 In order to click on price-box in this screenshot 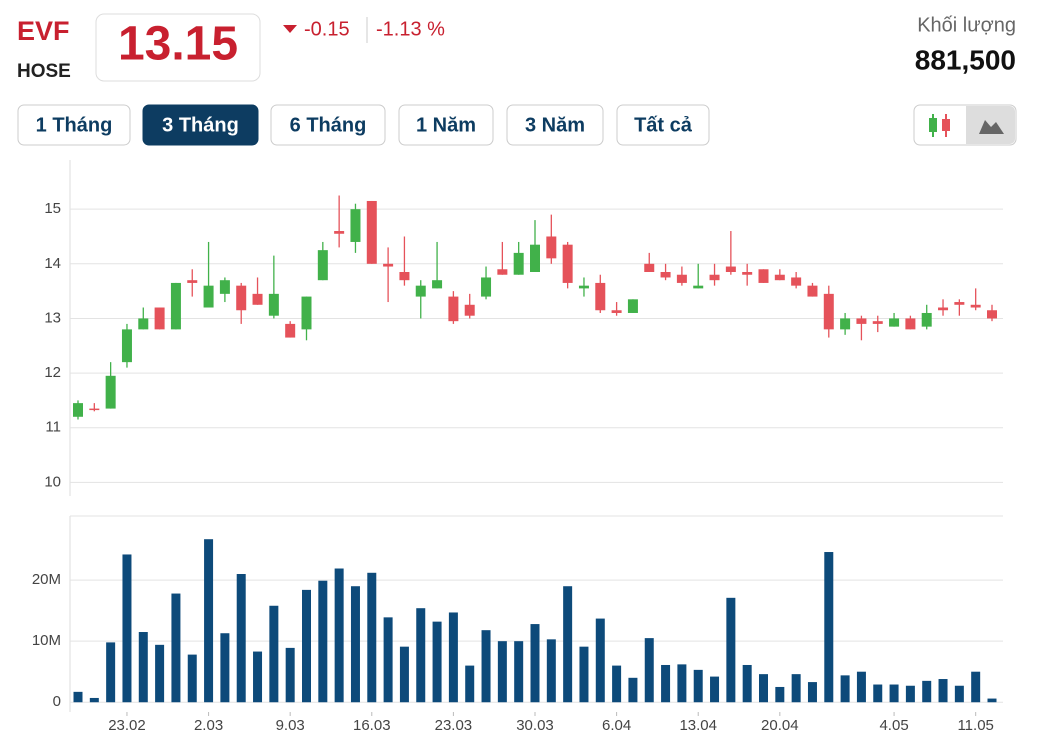, I will do `click(178, 47)`.